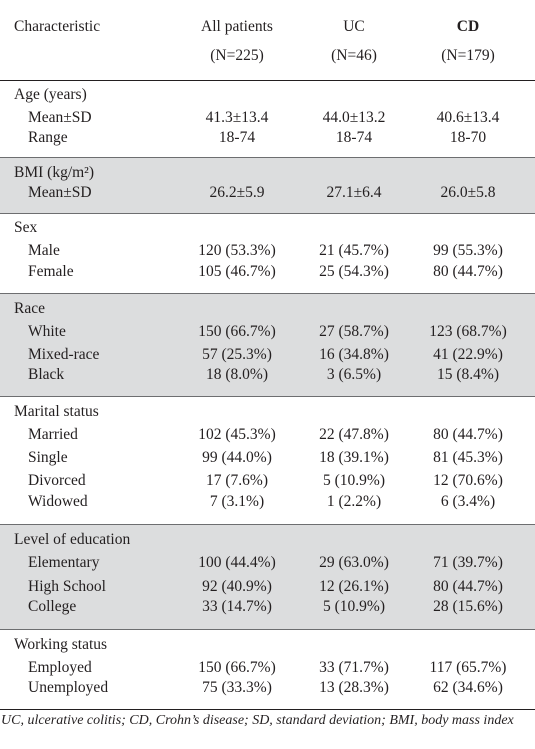 This screenshot has height=749, width=535. What do you see at coordinates (237, 687) in the screenshot?
I see `cell-all-patients: 75 (33.3%)` at bounding box center [237, 687].